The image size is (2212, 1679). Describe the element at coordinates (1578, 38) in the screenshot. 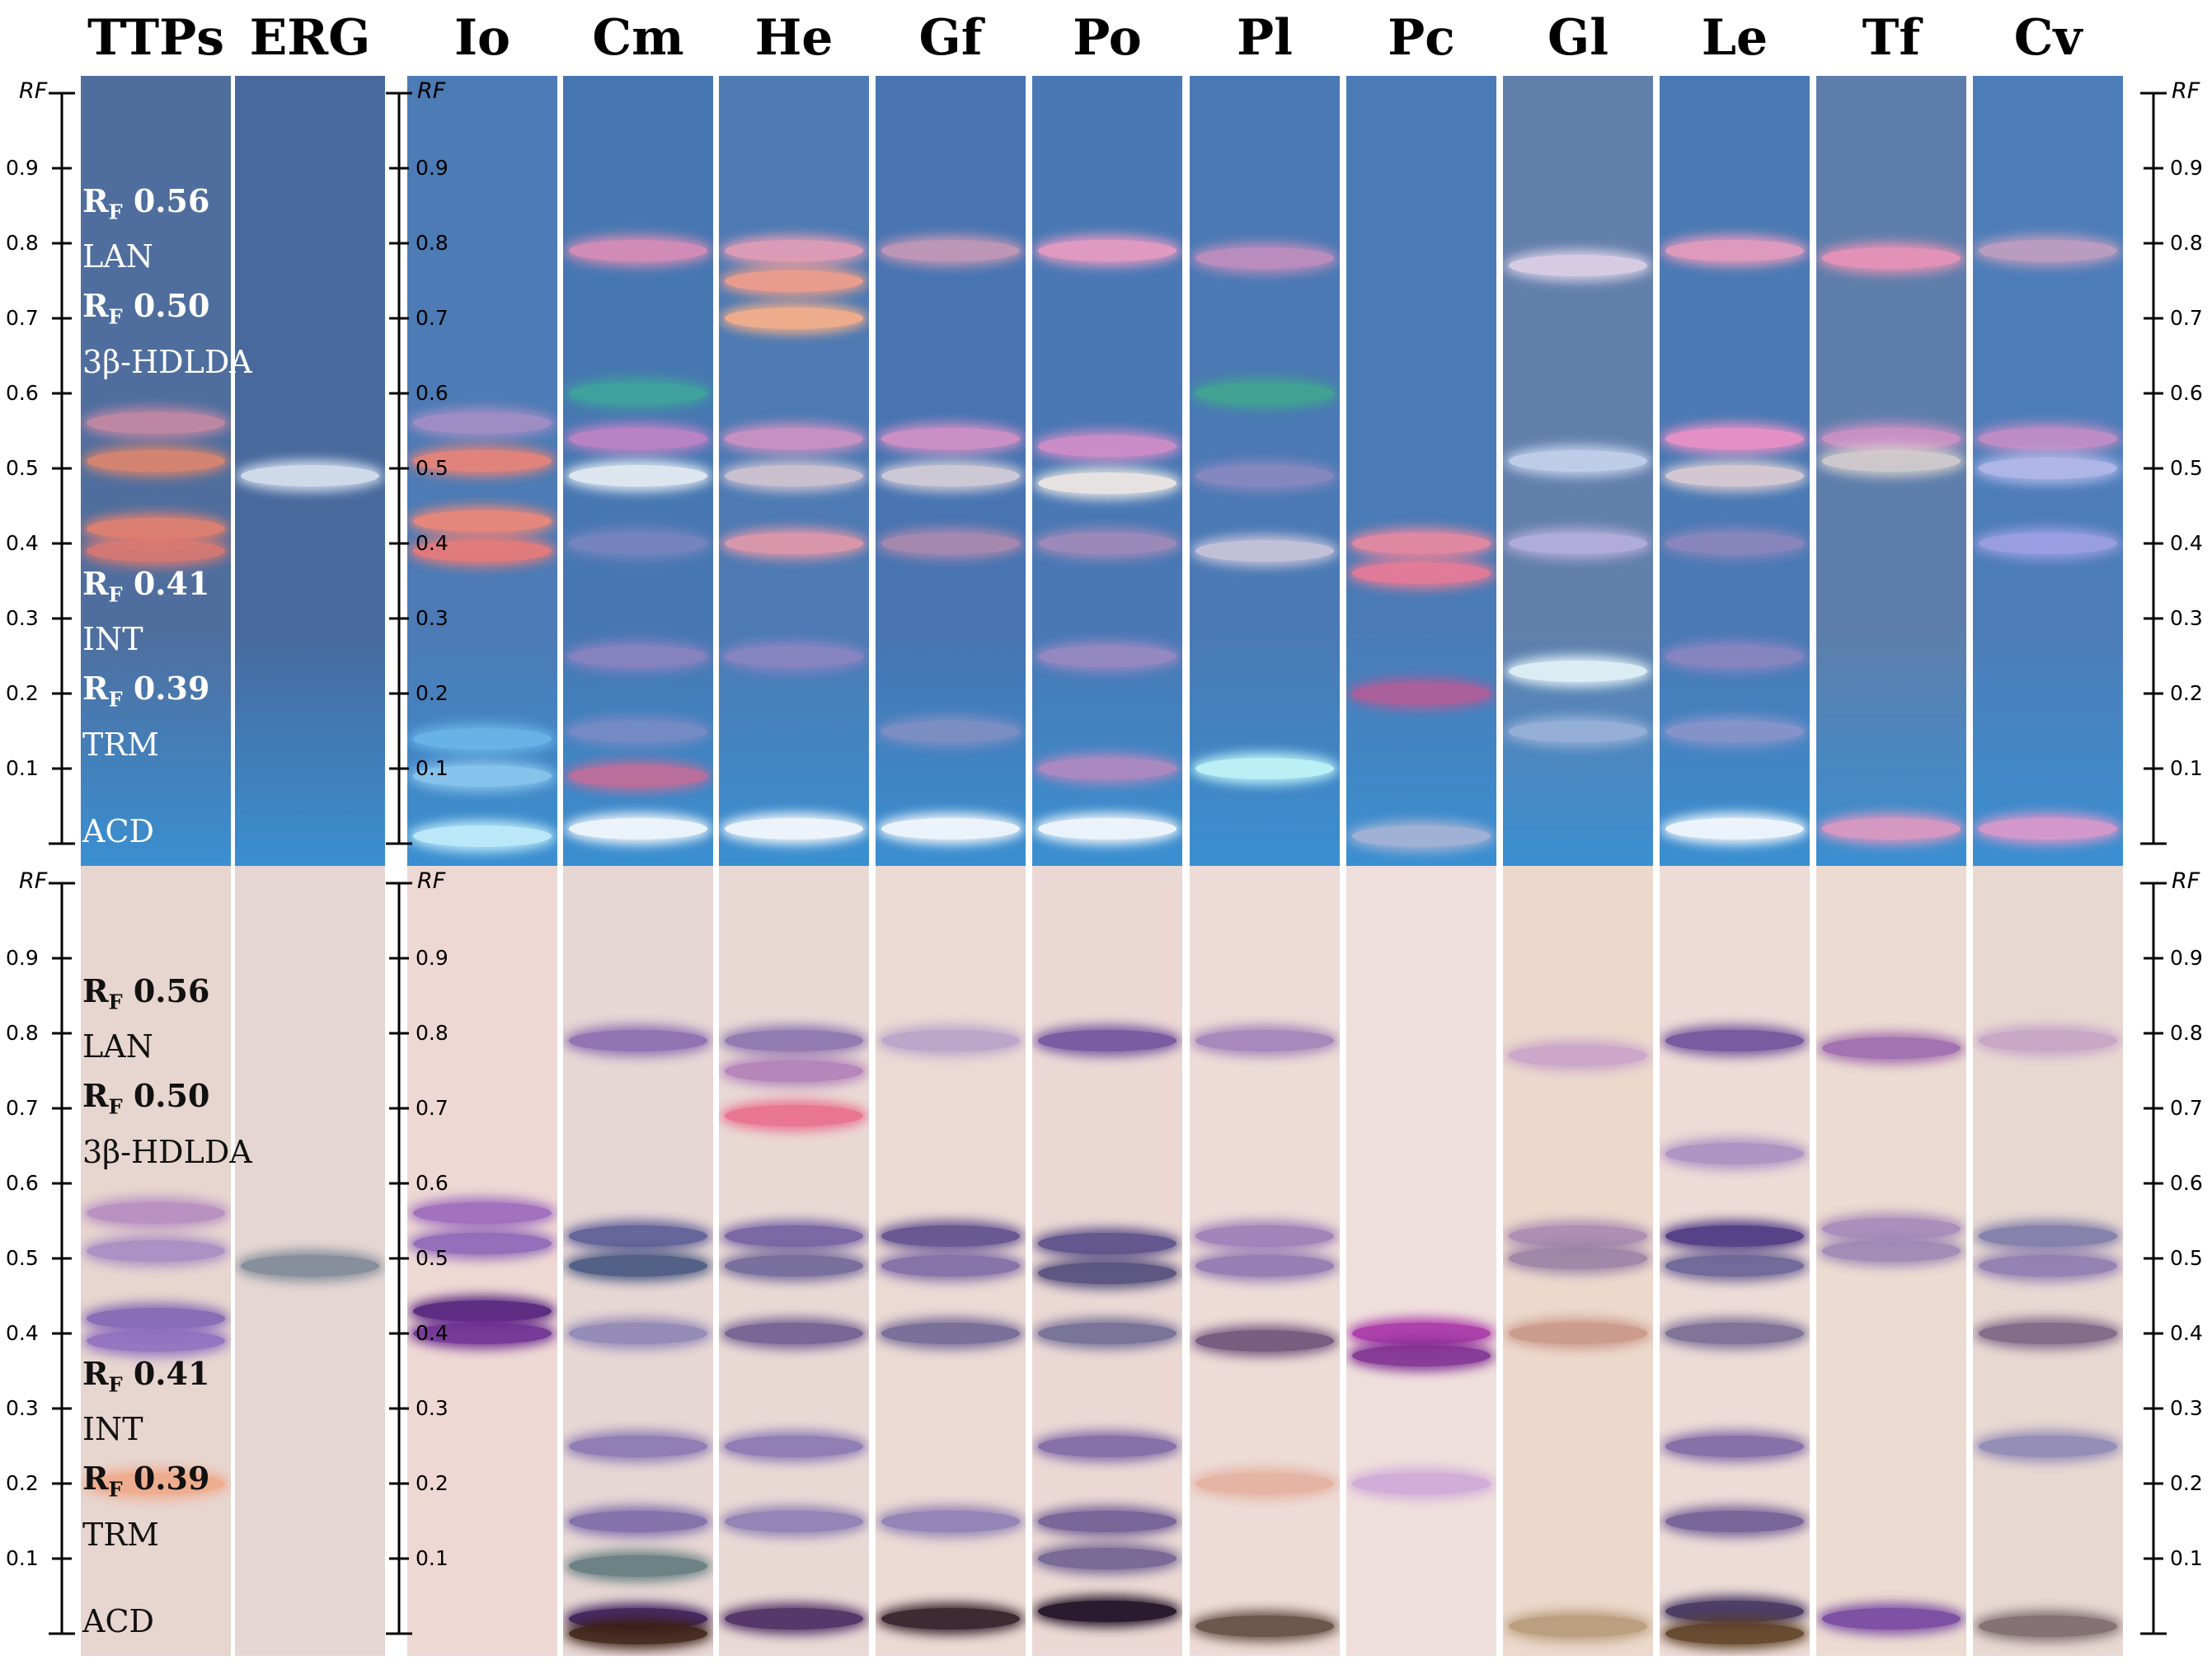

I see `lane-header-gl: Gl` at that location.